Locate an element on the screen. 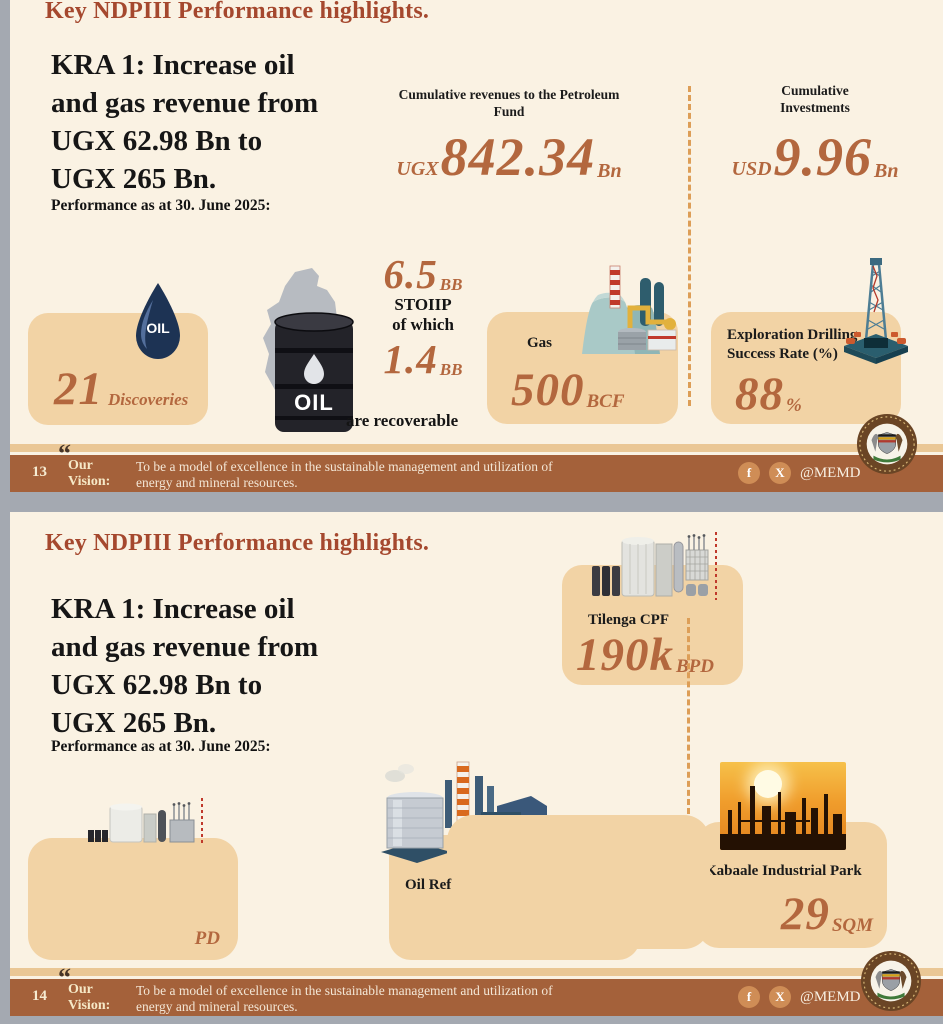 The image size is (943, 1024). discoveries-value: 21 Discoveries is located at coordinates (121, 389).